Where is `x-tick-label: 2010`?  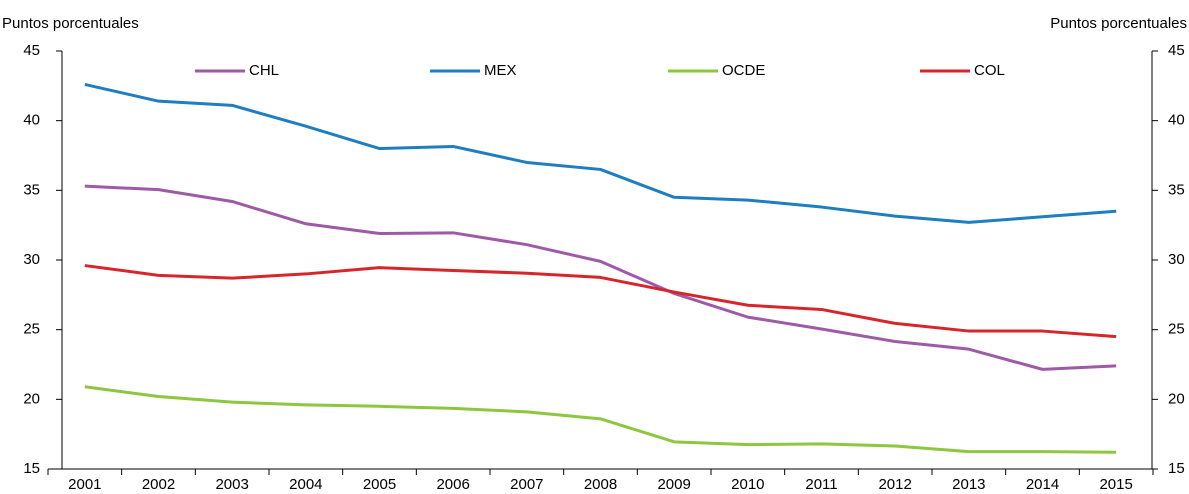
x-tick-label: 2010 is located at coordinates (747, 484).